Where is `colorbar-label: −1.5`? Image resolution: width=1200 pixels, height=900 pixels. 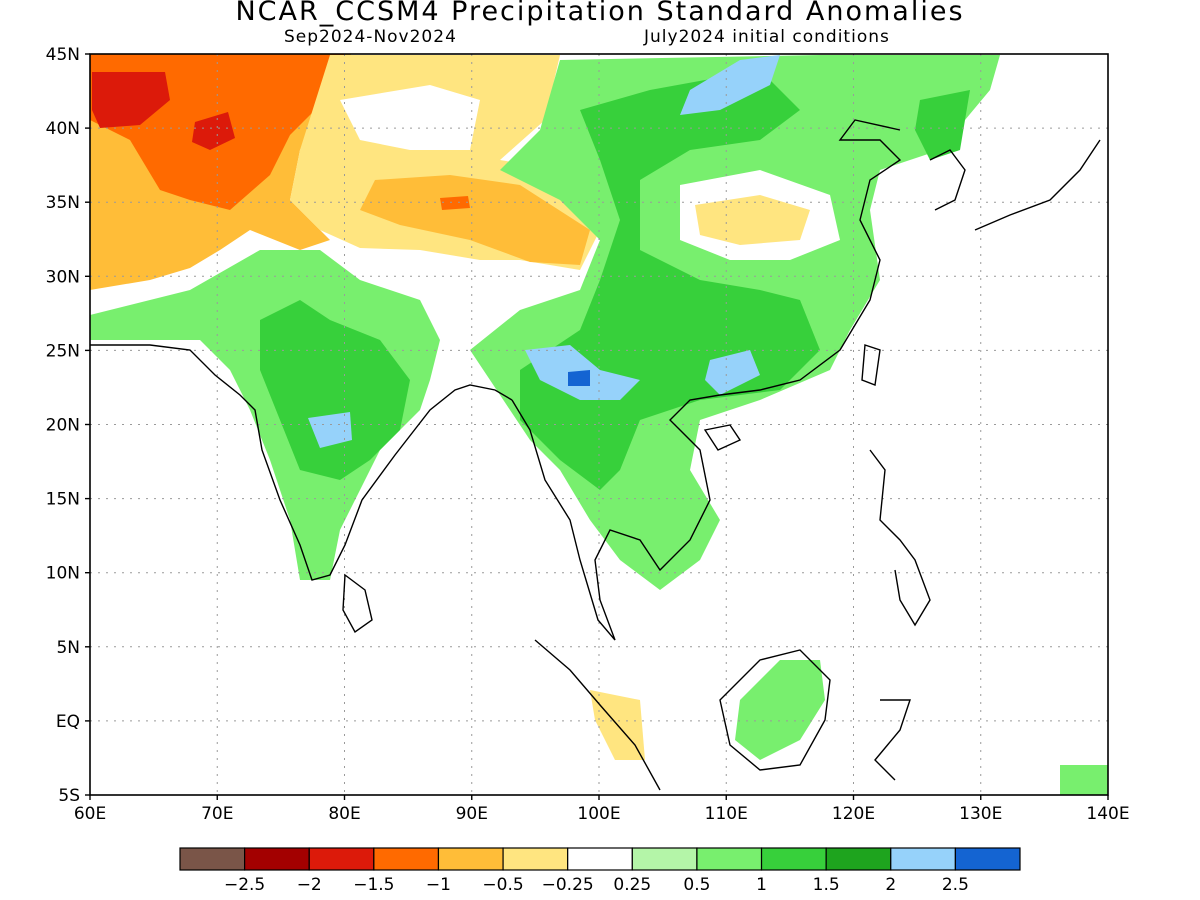
colorbar-label: −1.5 is located at coordinates (373, 885).